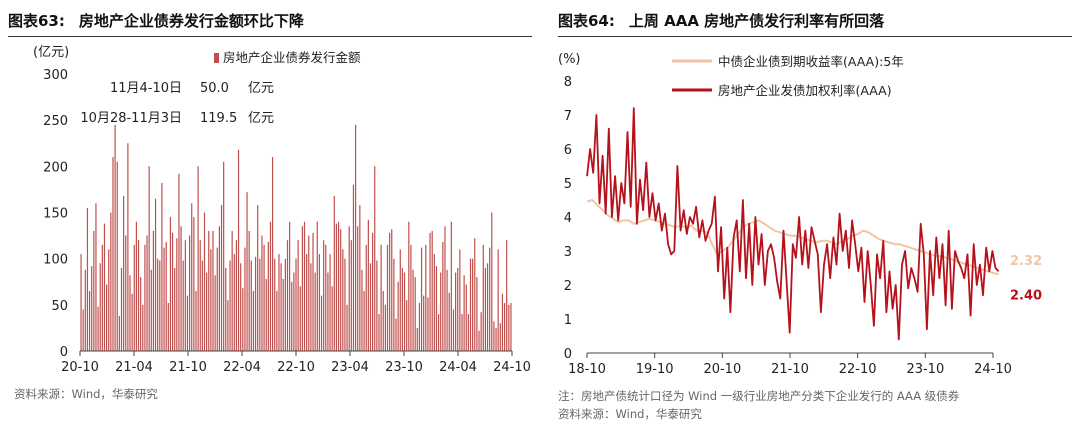 This screenshot has height=429, width=1080. I want to click on y-unit-label: (亿元), so click(51, 52).